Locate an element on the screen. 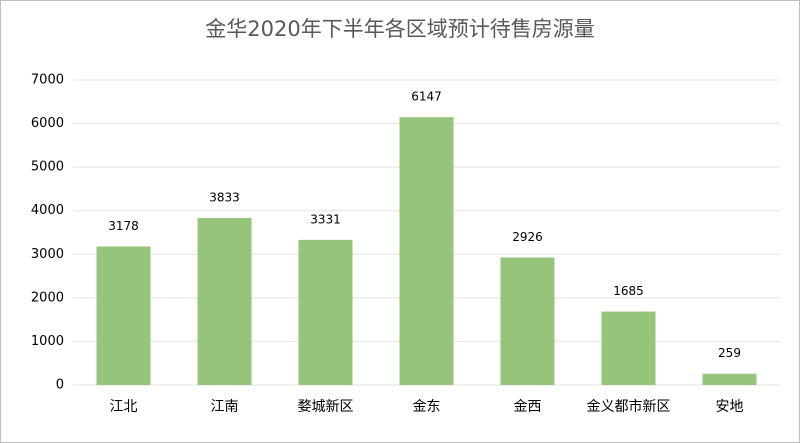 Image resolution: width=800 pixels, height=443 pixels. value-label: 6147 is located at coordinates (426, 97).